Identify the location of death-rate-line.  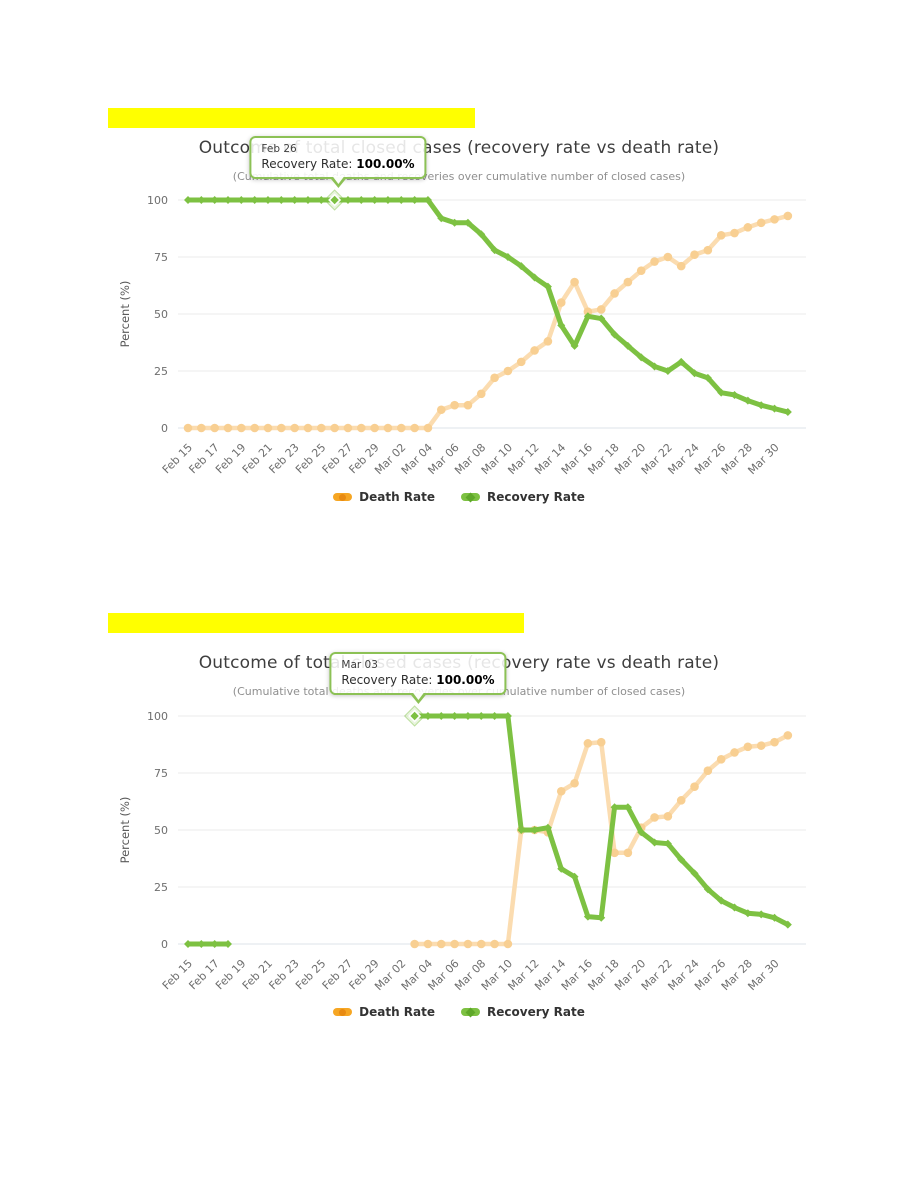
(488, 322).